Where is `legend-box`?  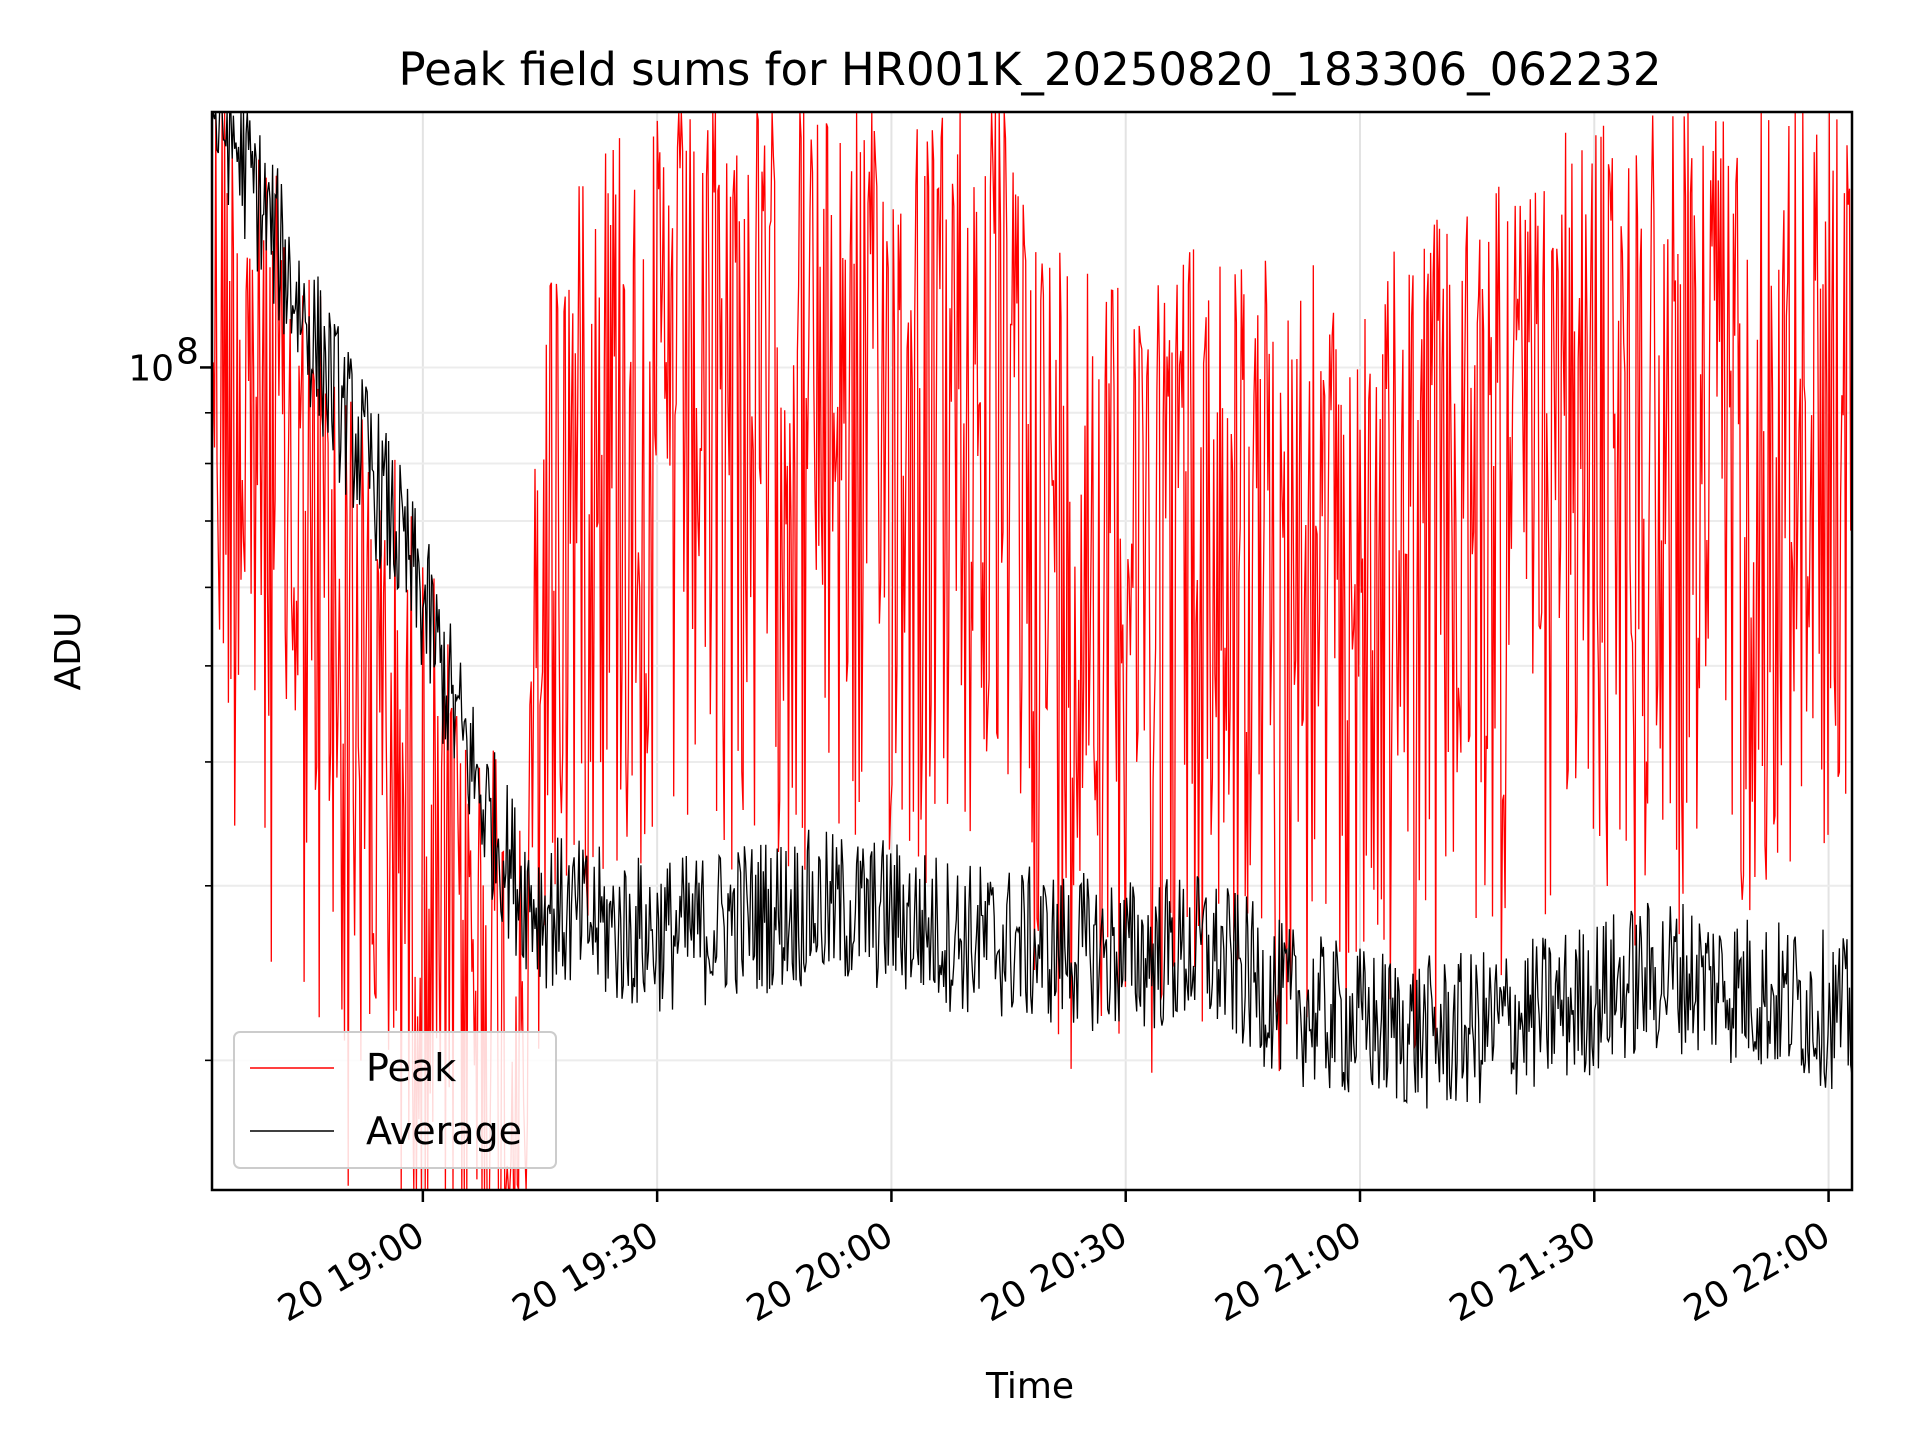 legend-box is located at coordinates (395, 1100).